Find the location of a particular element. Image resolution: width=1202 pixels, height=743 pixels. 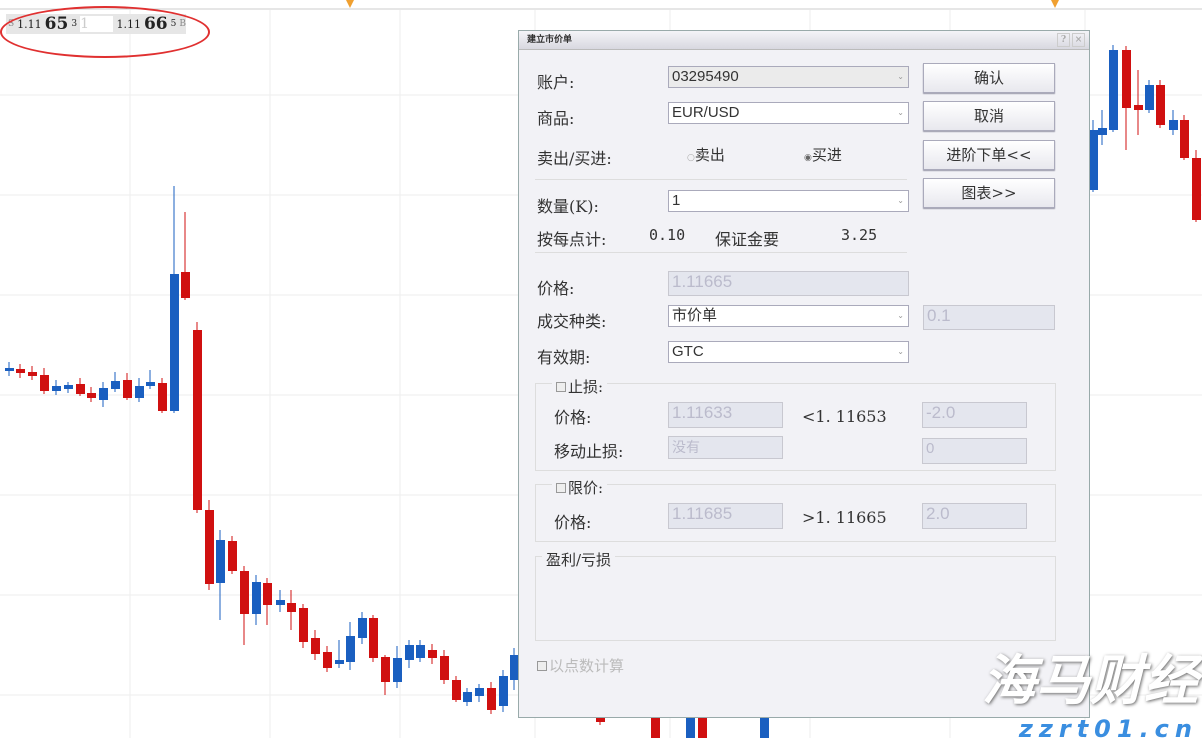

symbol-label: 商品: is located at coordinates (556, 118).